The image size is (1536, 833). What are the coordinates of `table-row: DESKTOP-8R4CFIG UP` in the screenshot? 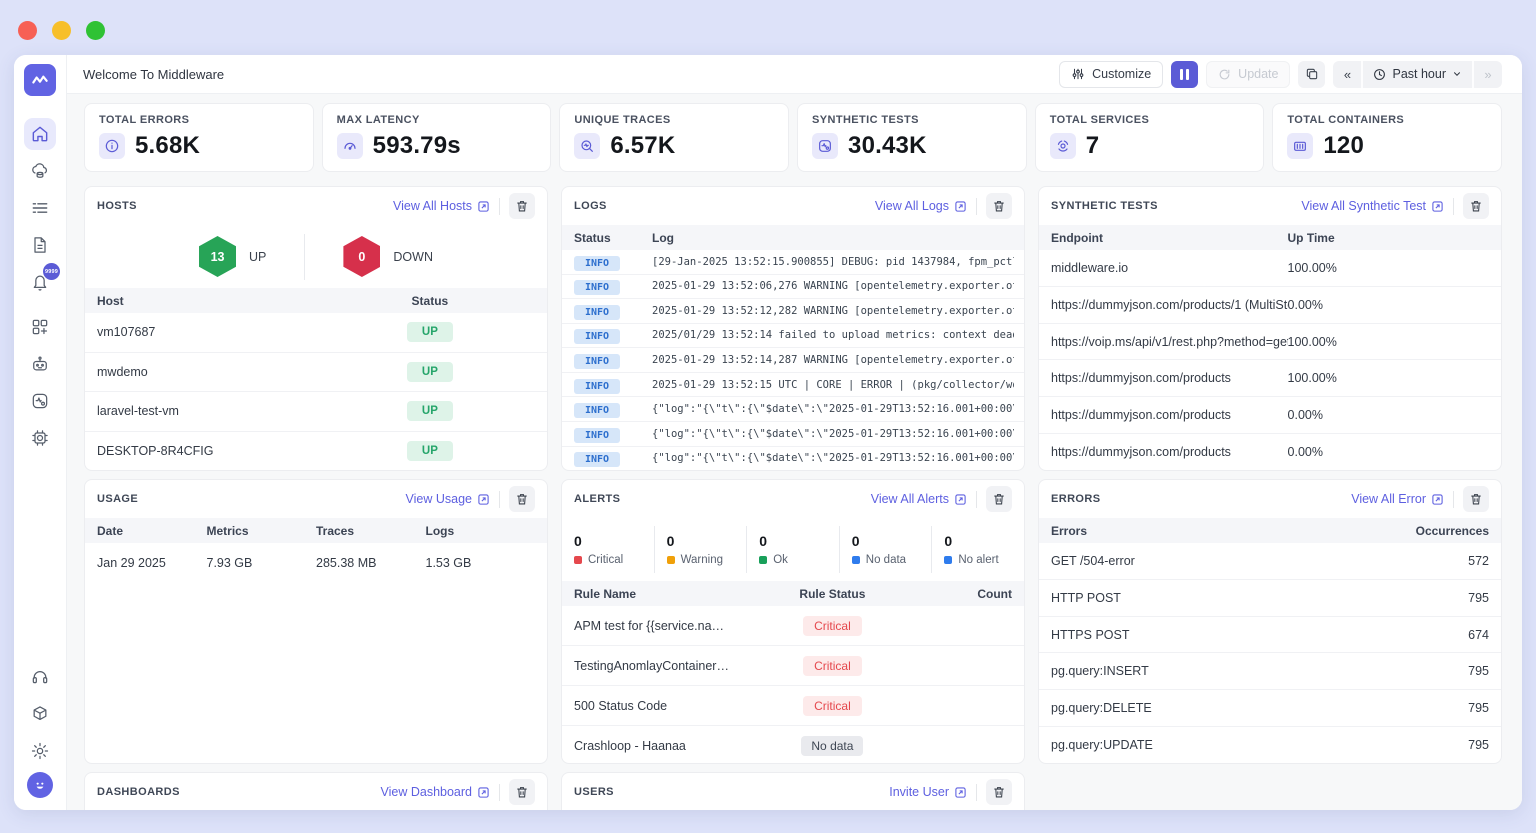 It's located at (316, 451).